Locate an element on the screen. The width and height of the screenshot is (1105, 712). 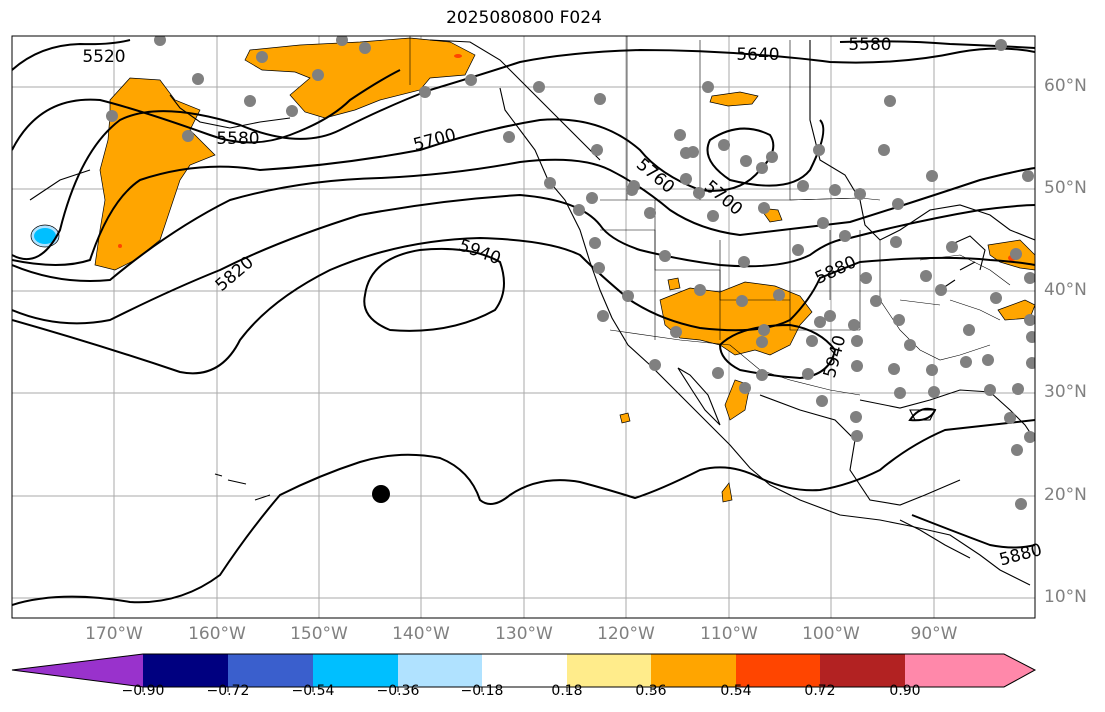
contour-5940-south is located at coordinates (777, 351).